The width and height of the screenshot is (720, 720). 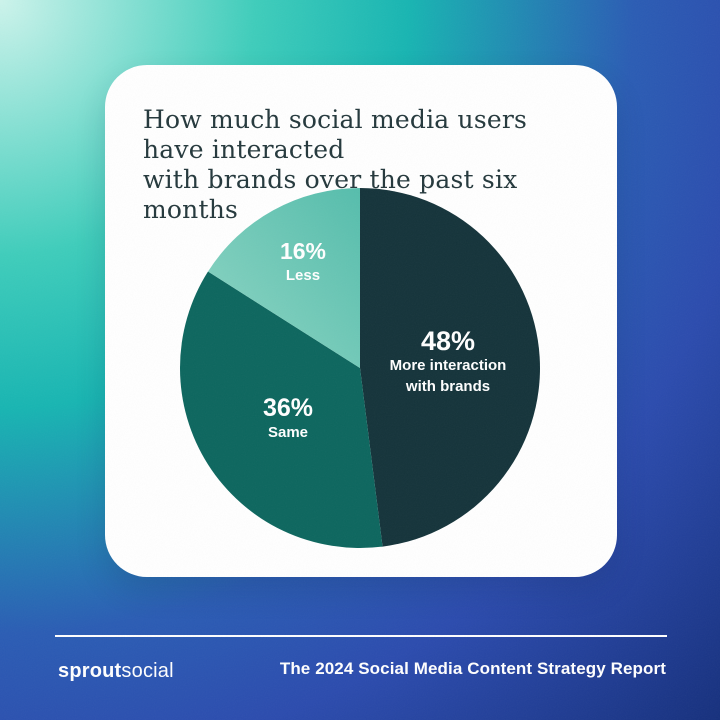 I want to click on slice-label-more-interaction: 48% More interaction with brands, so click(x=448, y=362).